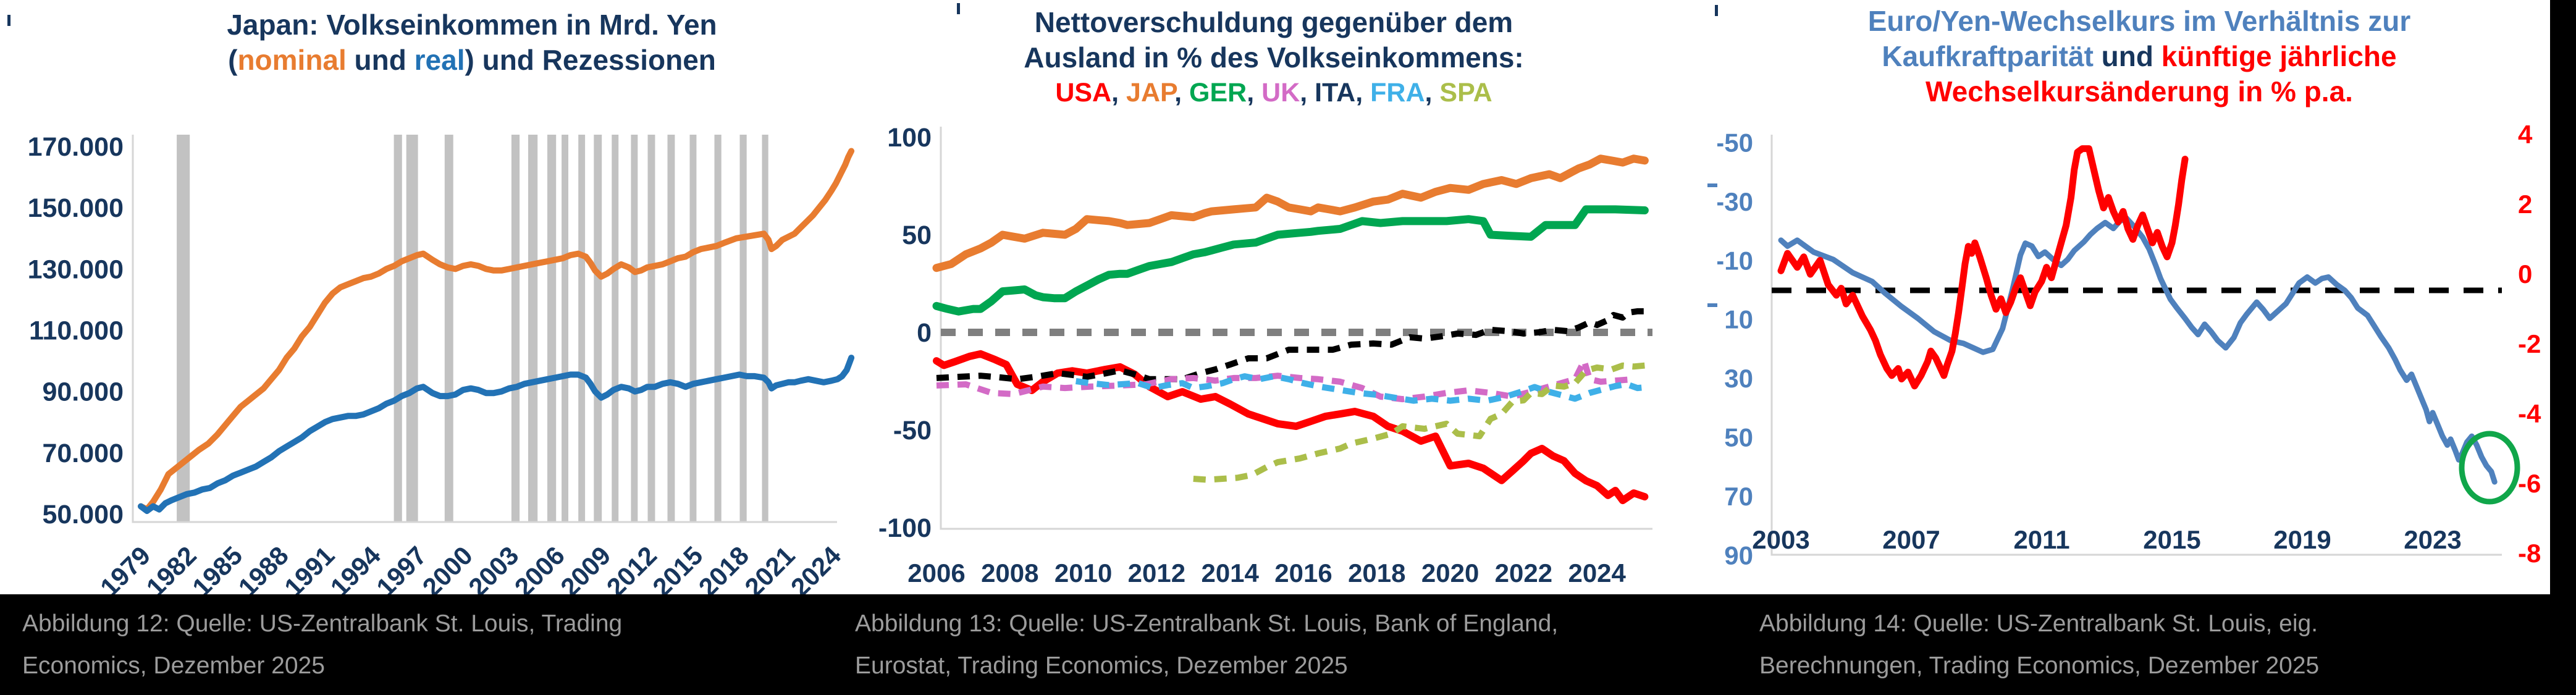 This screenshot has width=2576, height=695. What do you see at coordinates (905, 528) in the screenshot?
I see `y-axis-tick-label: -100` at bounding box center [905, 528].